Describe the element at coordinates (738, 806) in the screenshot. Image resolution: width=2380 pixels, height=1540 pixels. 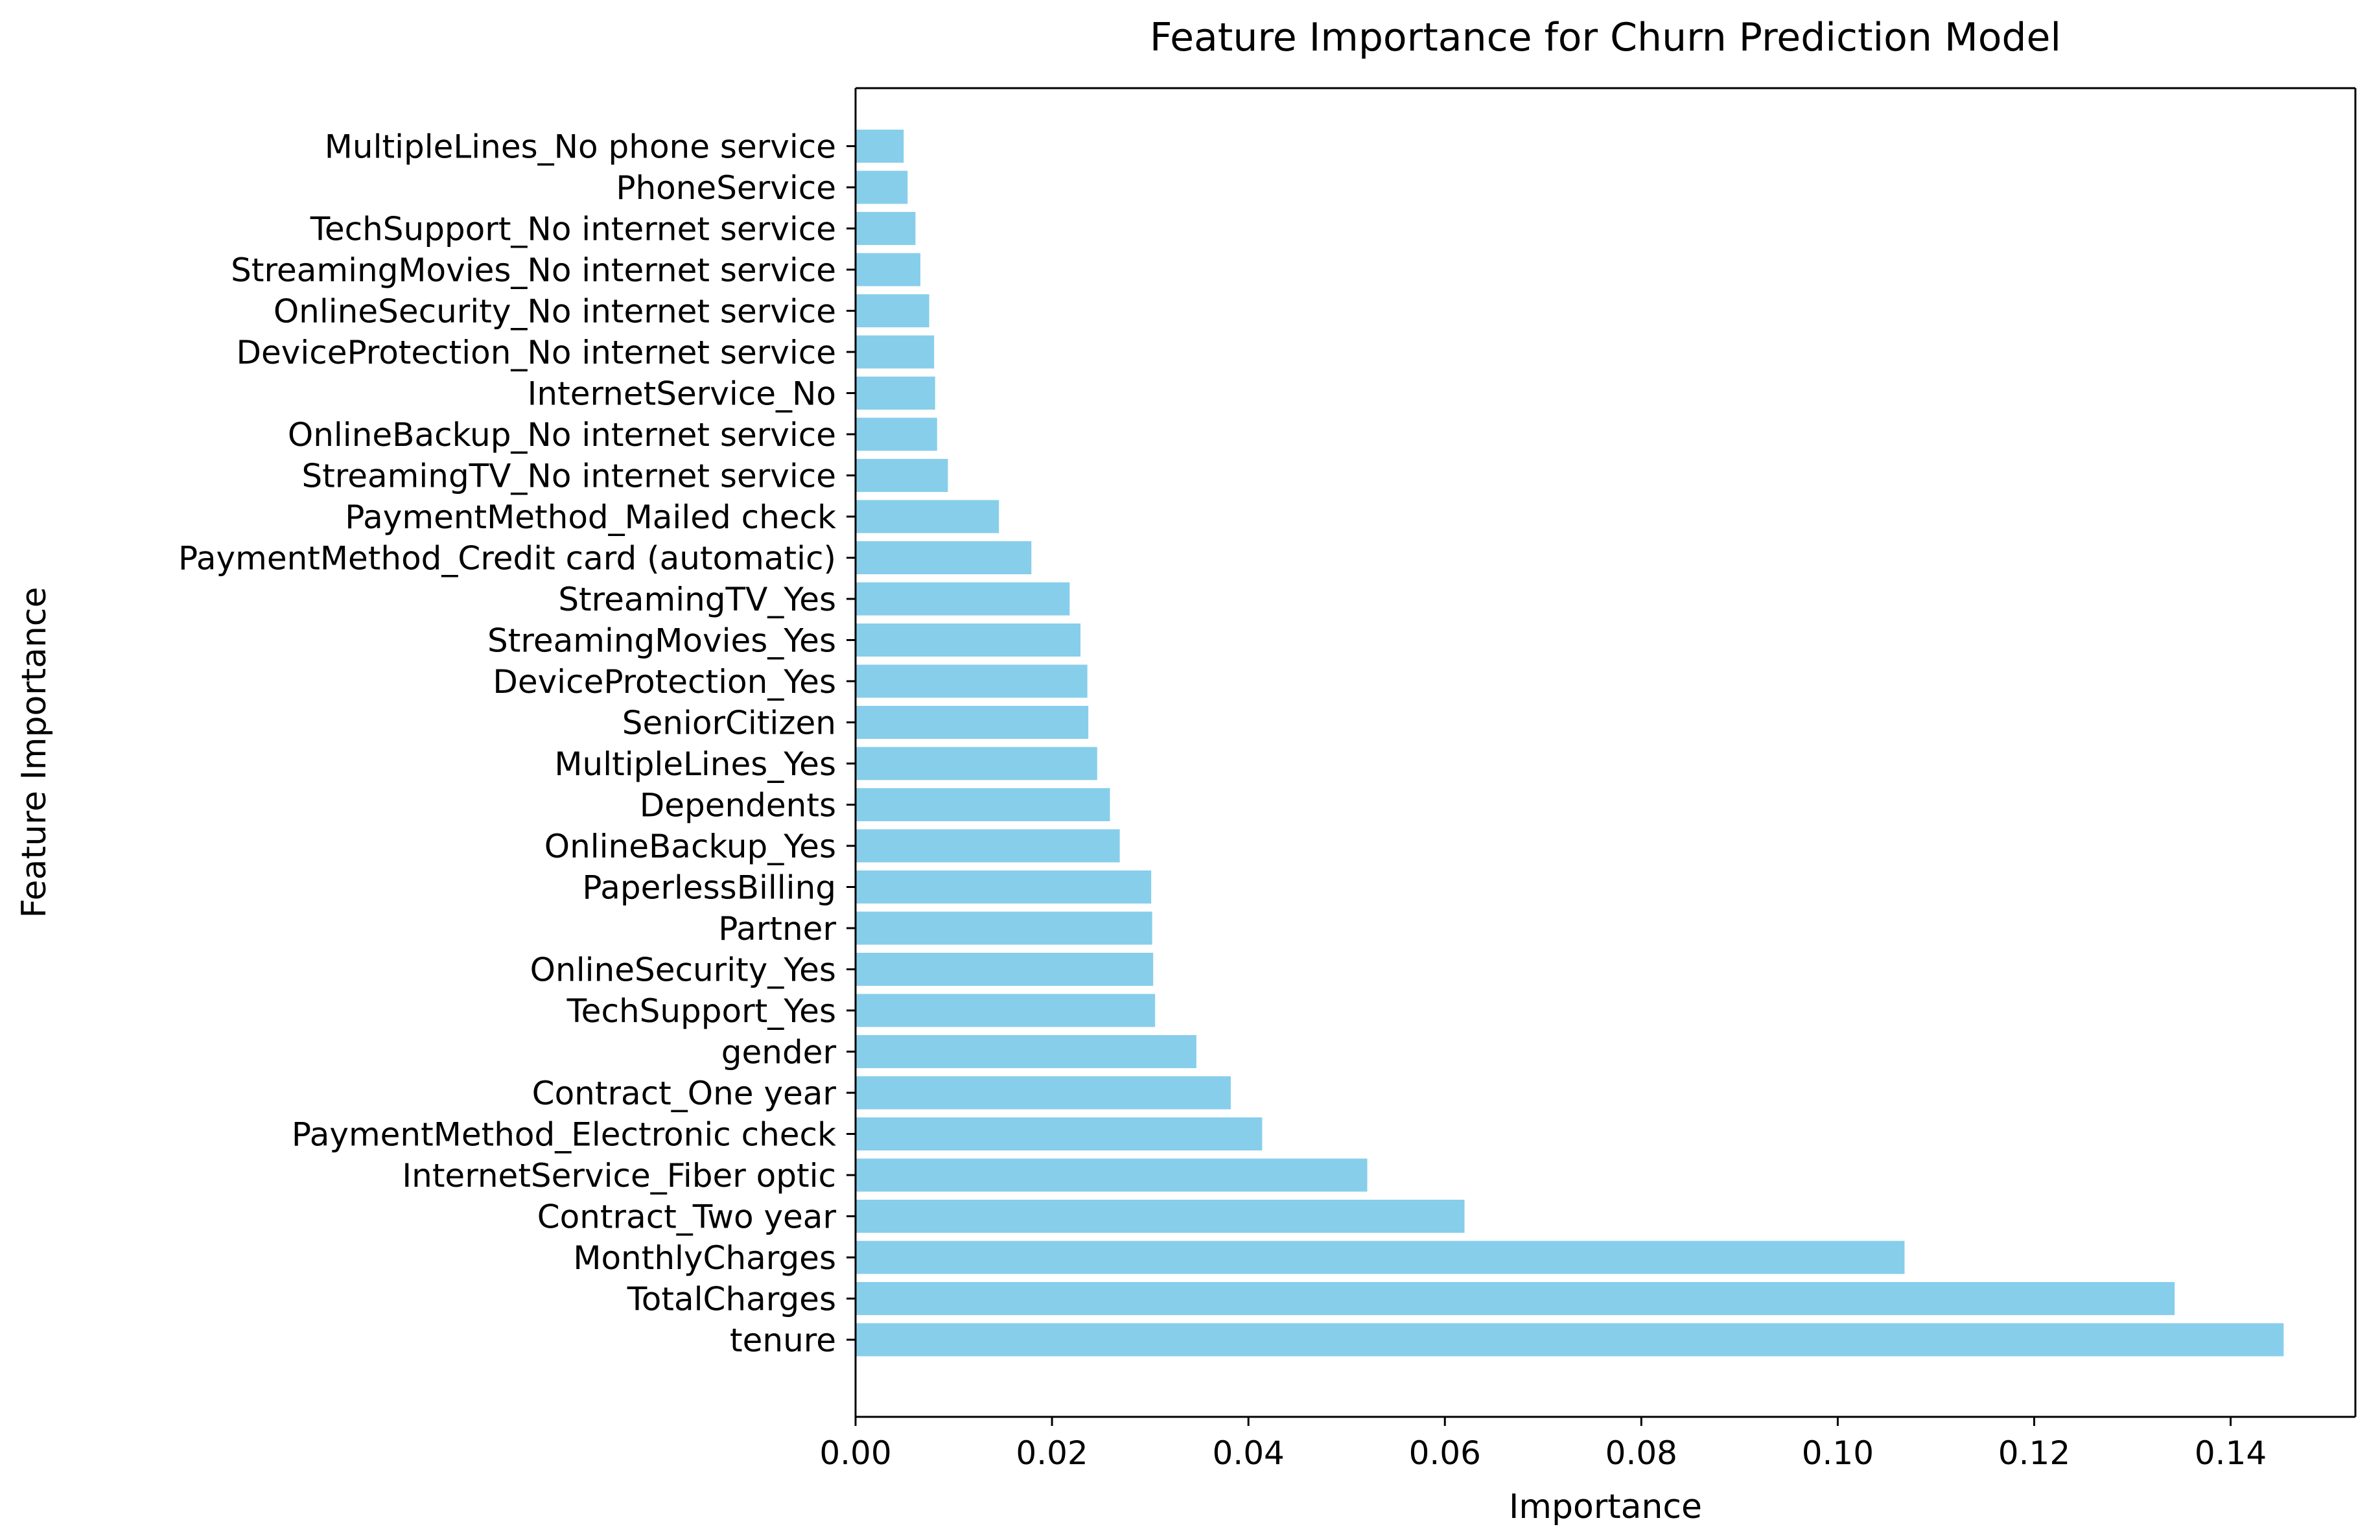
I see `y-tick-label: Dependents` at that location.